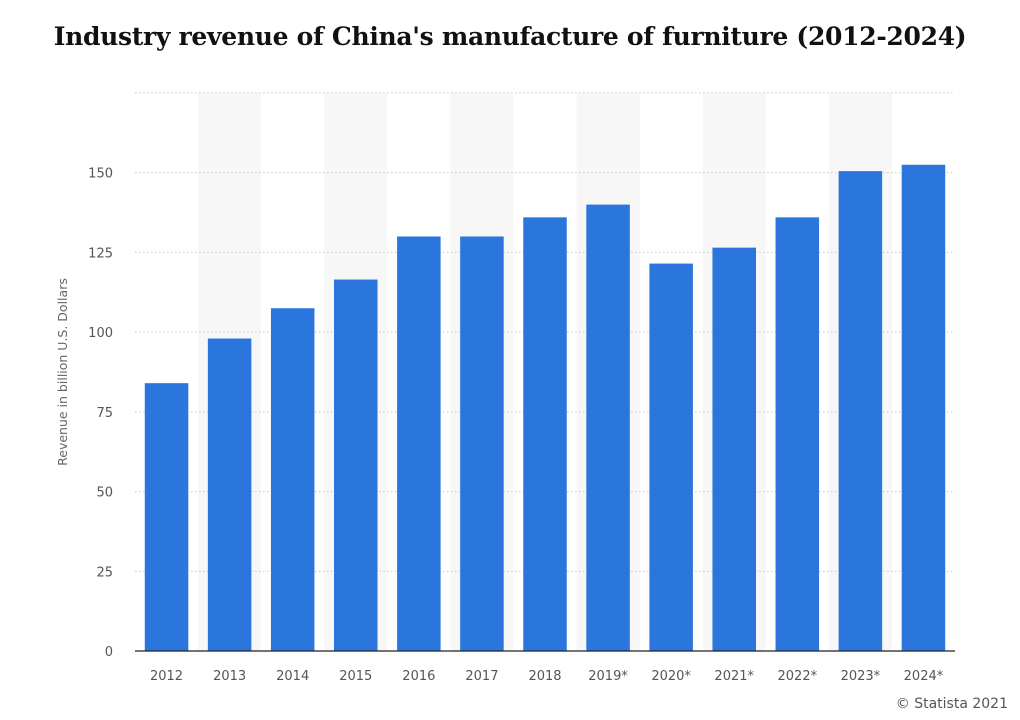  I want to click on x-tick-label: 2024*, so click(924, 676).